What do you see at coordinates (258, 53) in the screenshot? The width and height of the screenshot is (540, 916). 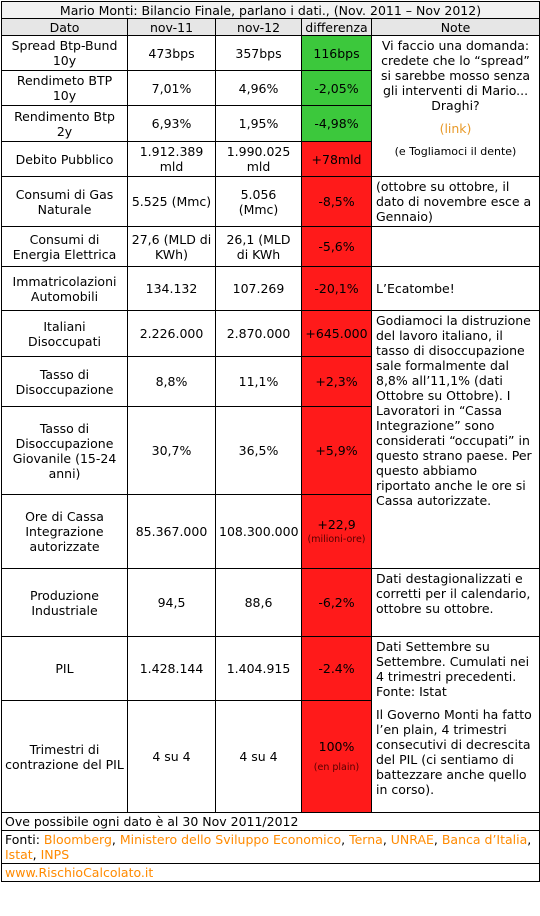 I see `row-nov12: 357bps` at bounding box center [258, 53].